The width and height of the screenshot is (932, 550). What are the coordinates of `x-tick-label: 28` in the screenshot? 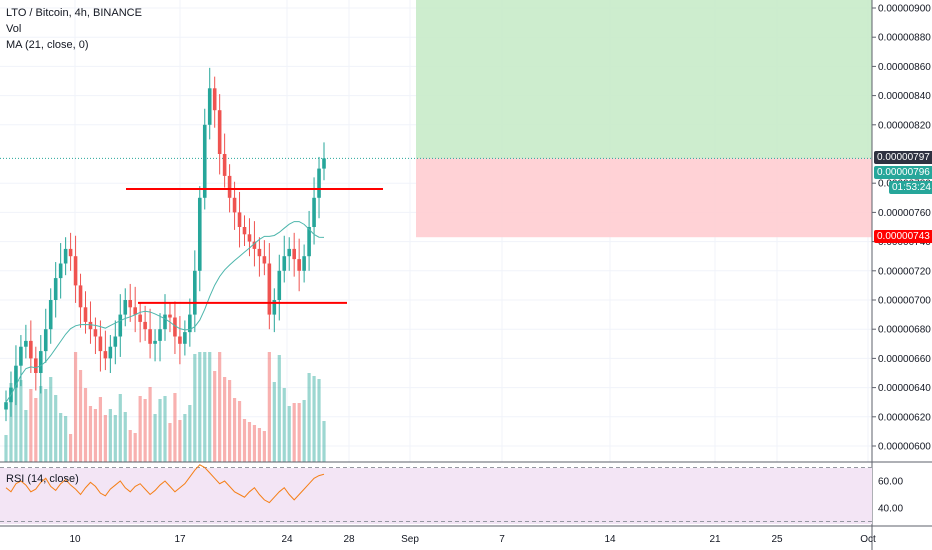 It's located at (349, 539).